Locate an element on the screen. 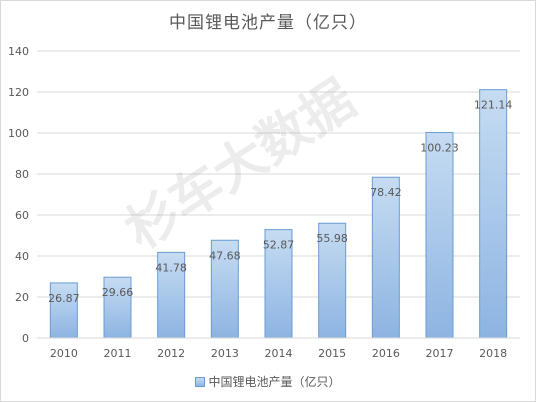 The width and height of the screenshot is (536, 402). y-tick-label: 100 is located at coordinates (18, 133).